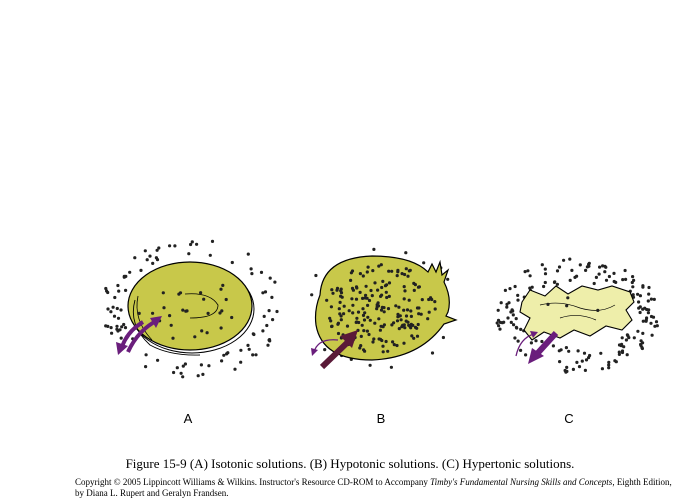 Image resolution: width=700 pixels, height=500 pixels. Describe the element at coordinates (349, 339) in the screenshot. I see `arrow-b-inward-head` at that location.